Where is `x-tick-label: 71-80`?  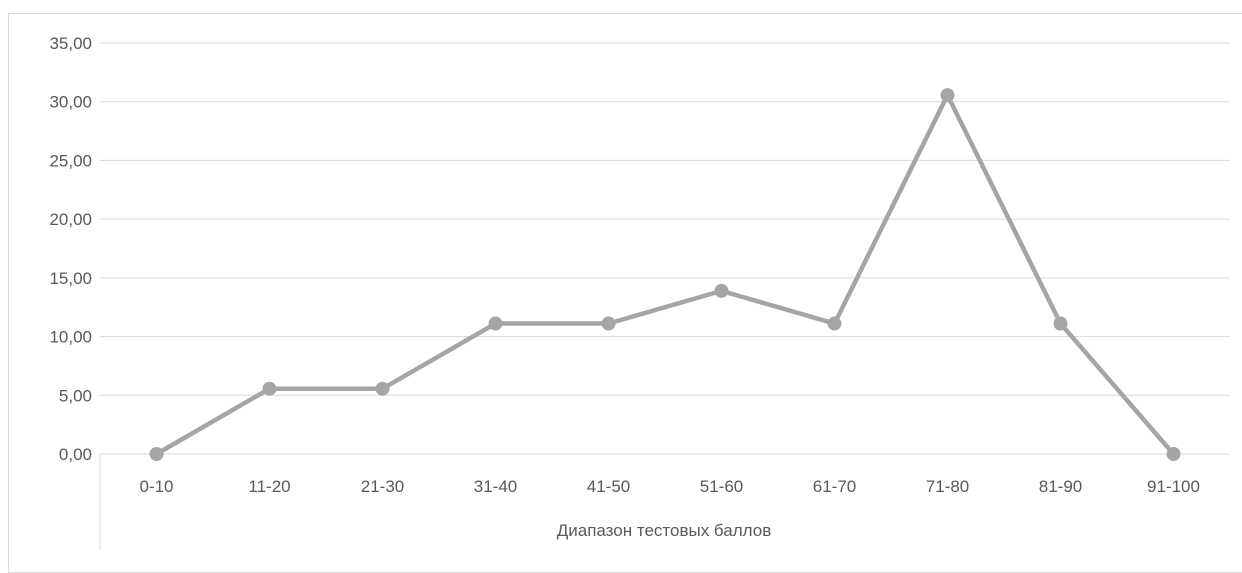
x-tick-label: 71-80 is located at coordinates (947, 486).